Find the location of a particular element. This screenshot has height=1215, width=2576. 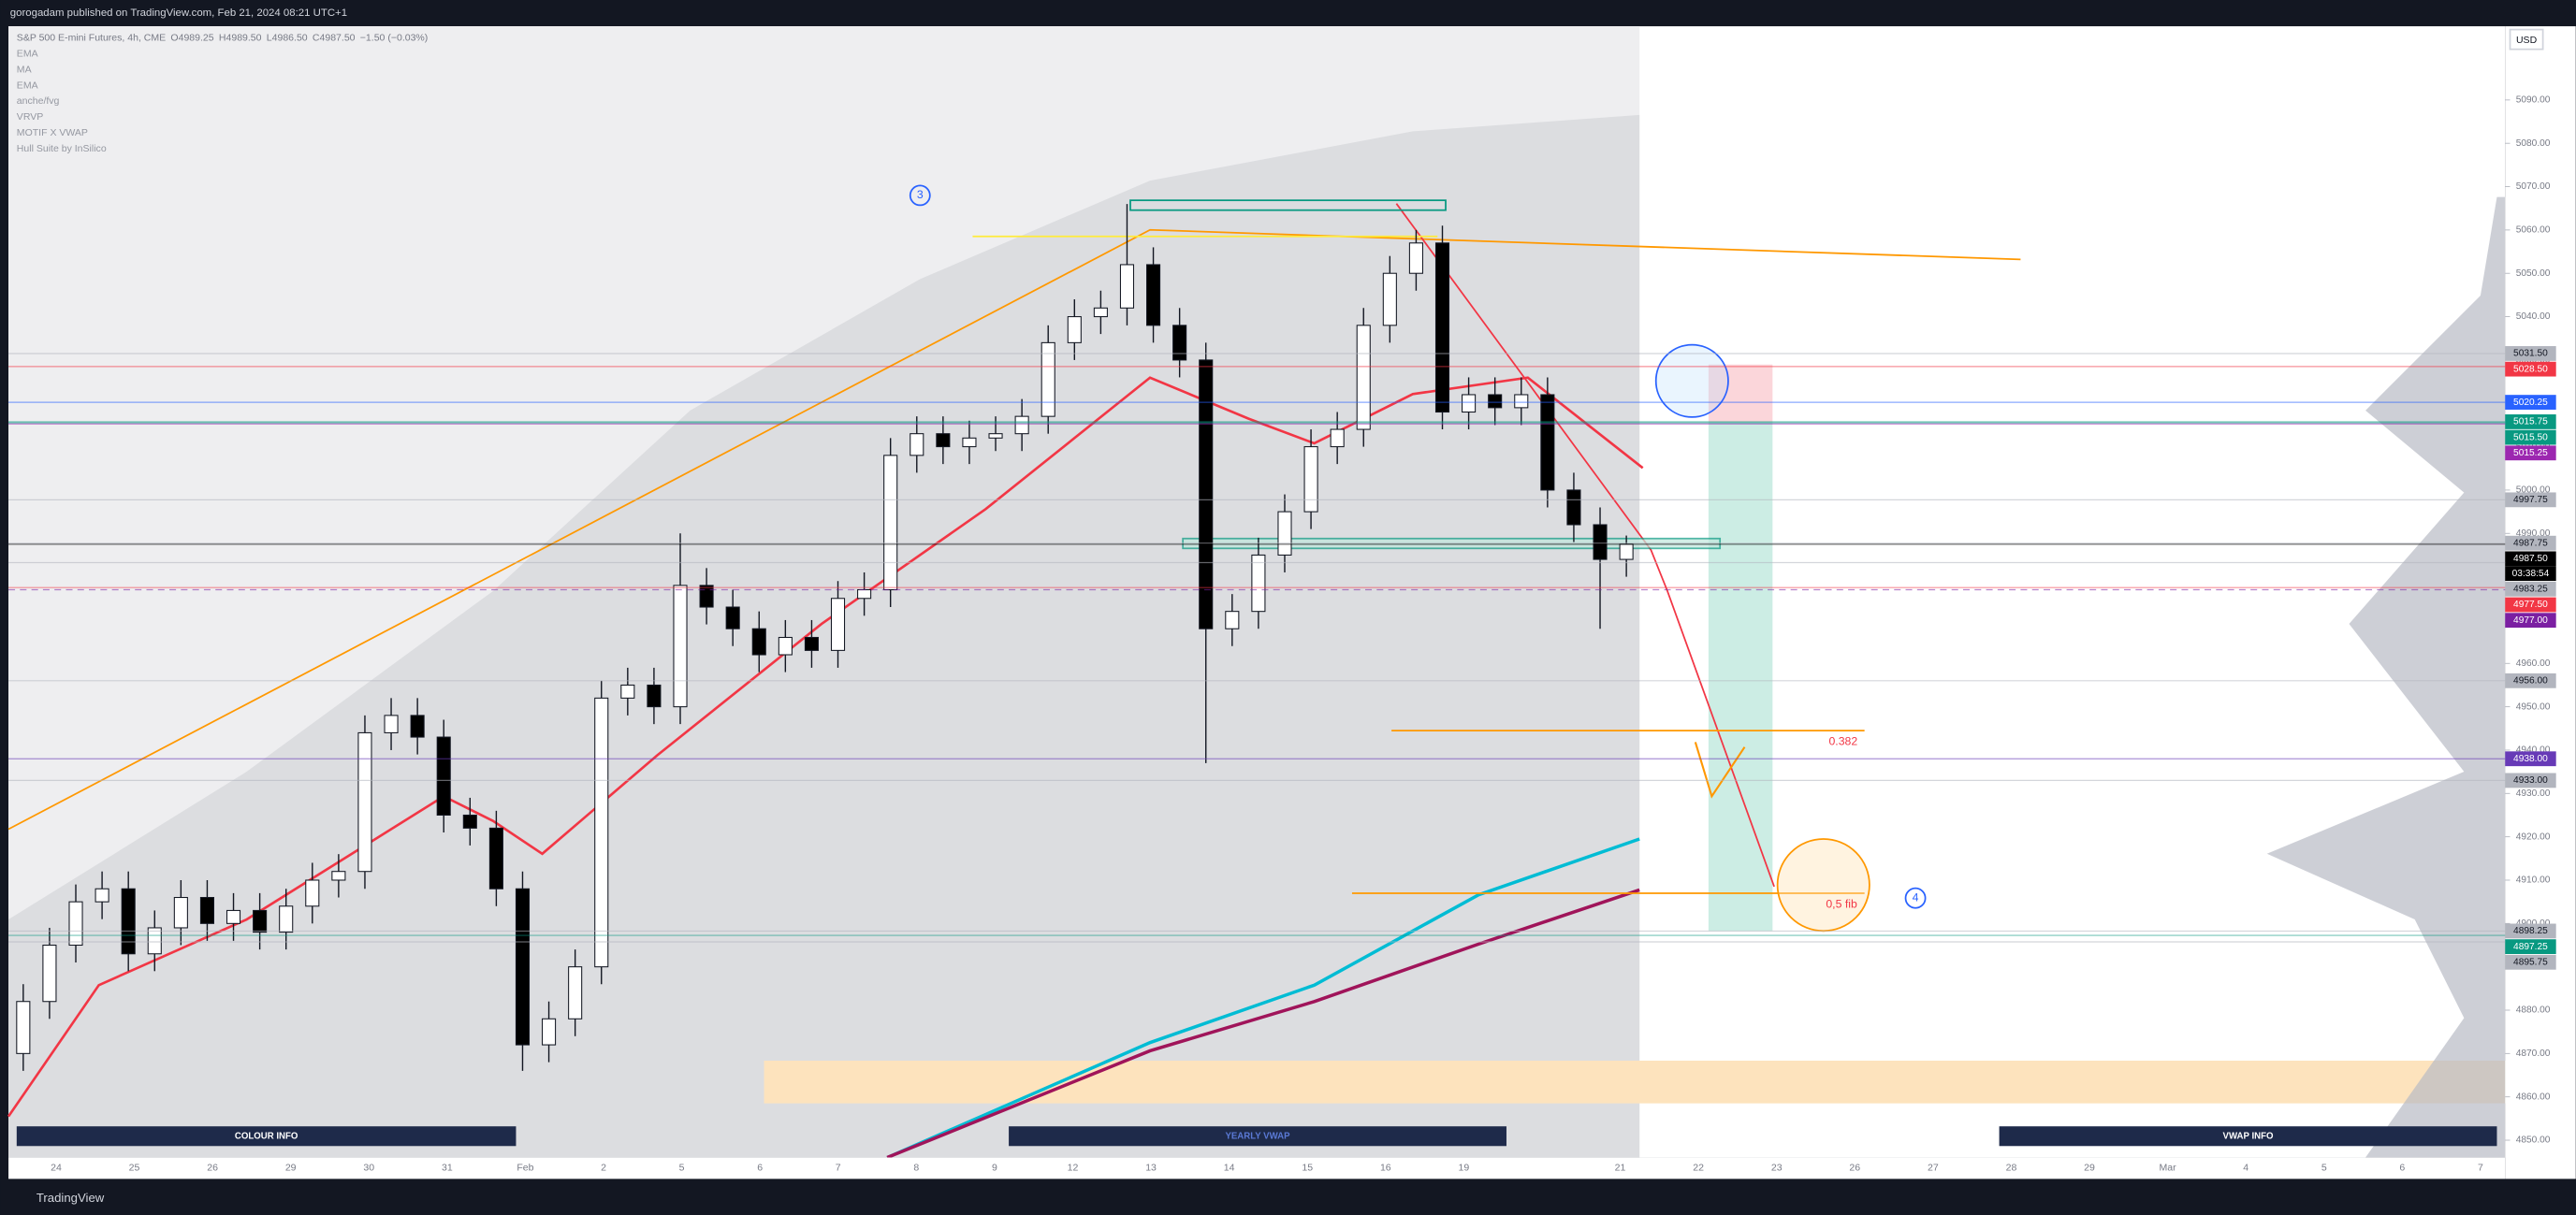

y-tick-label: 4920.00 is located at coordinates (2533, 837).